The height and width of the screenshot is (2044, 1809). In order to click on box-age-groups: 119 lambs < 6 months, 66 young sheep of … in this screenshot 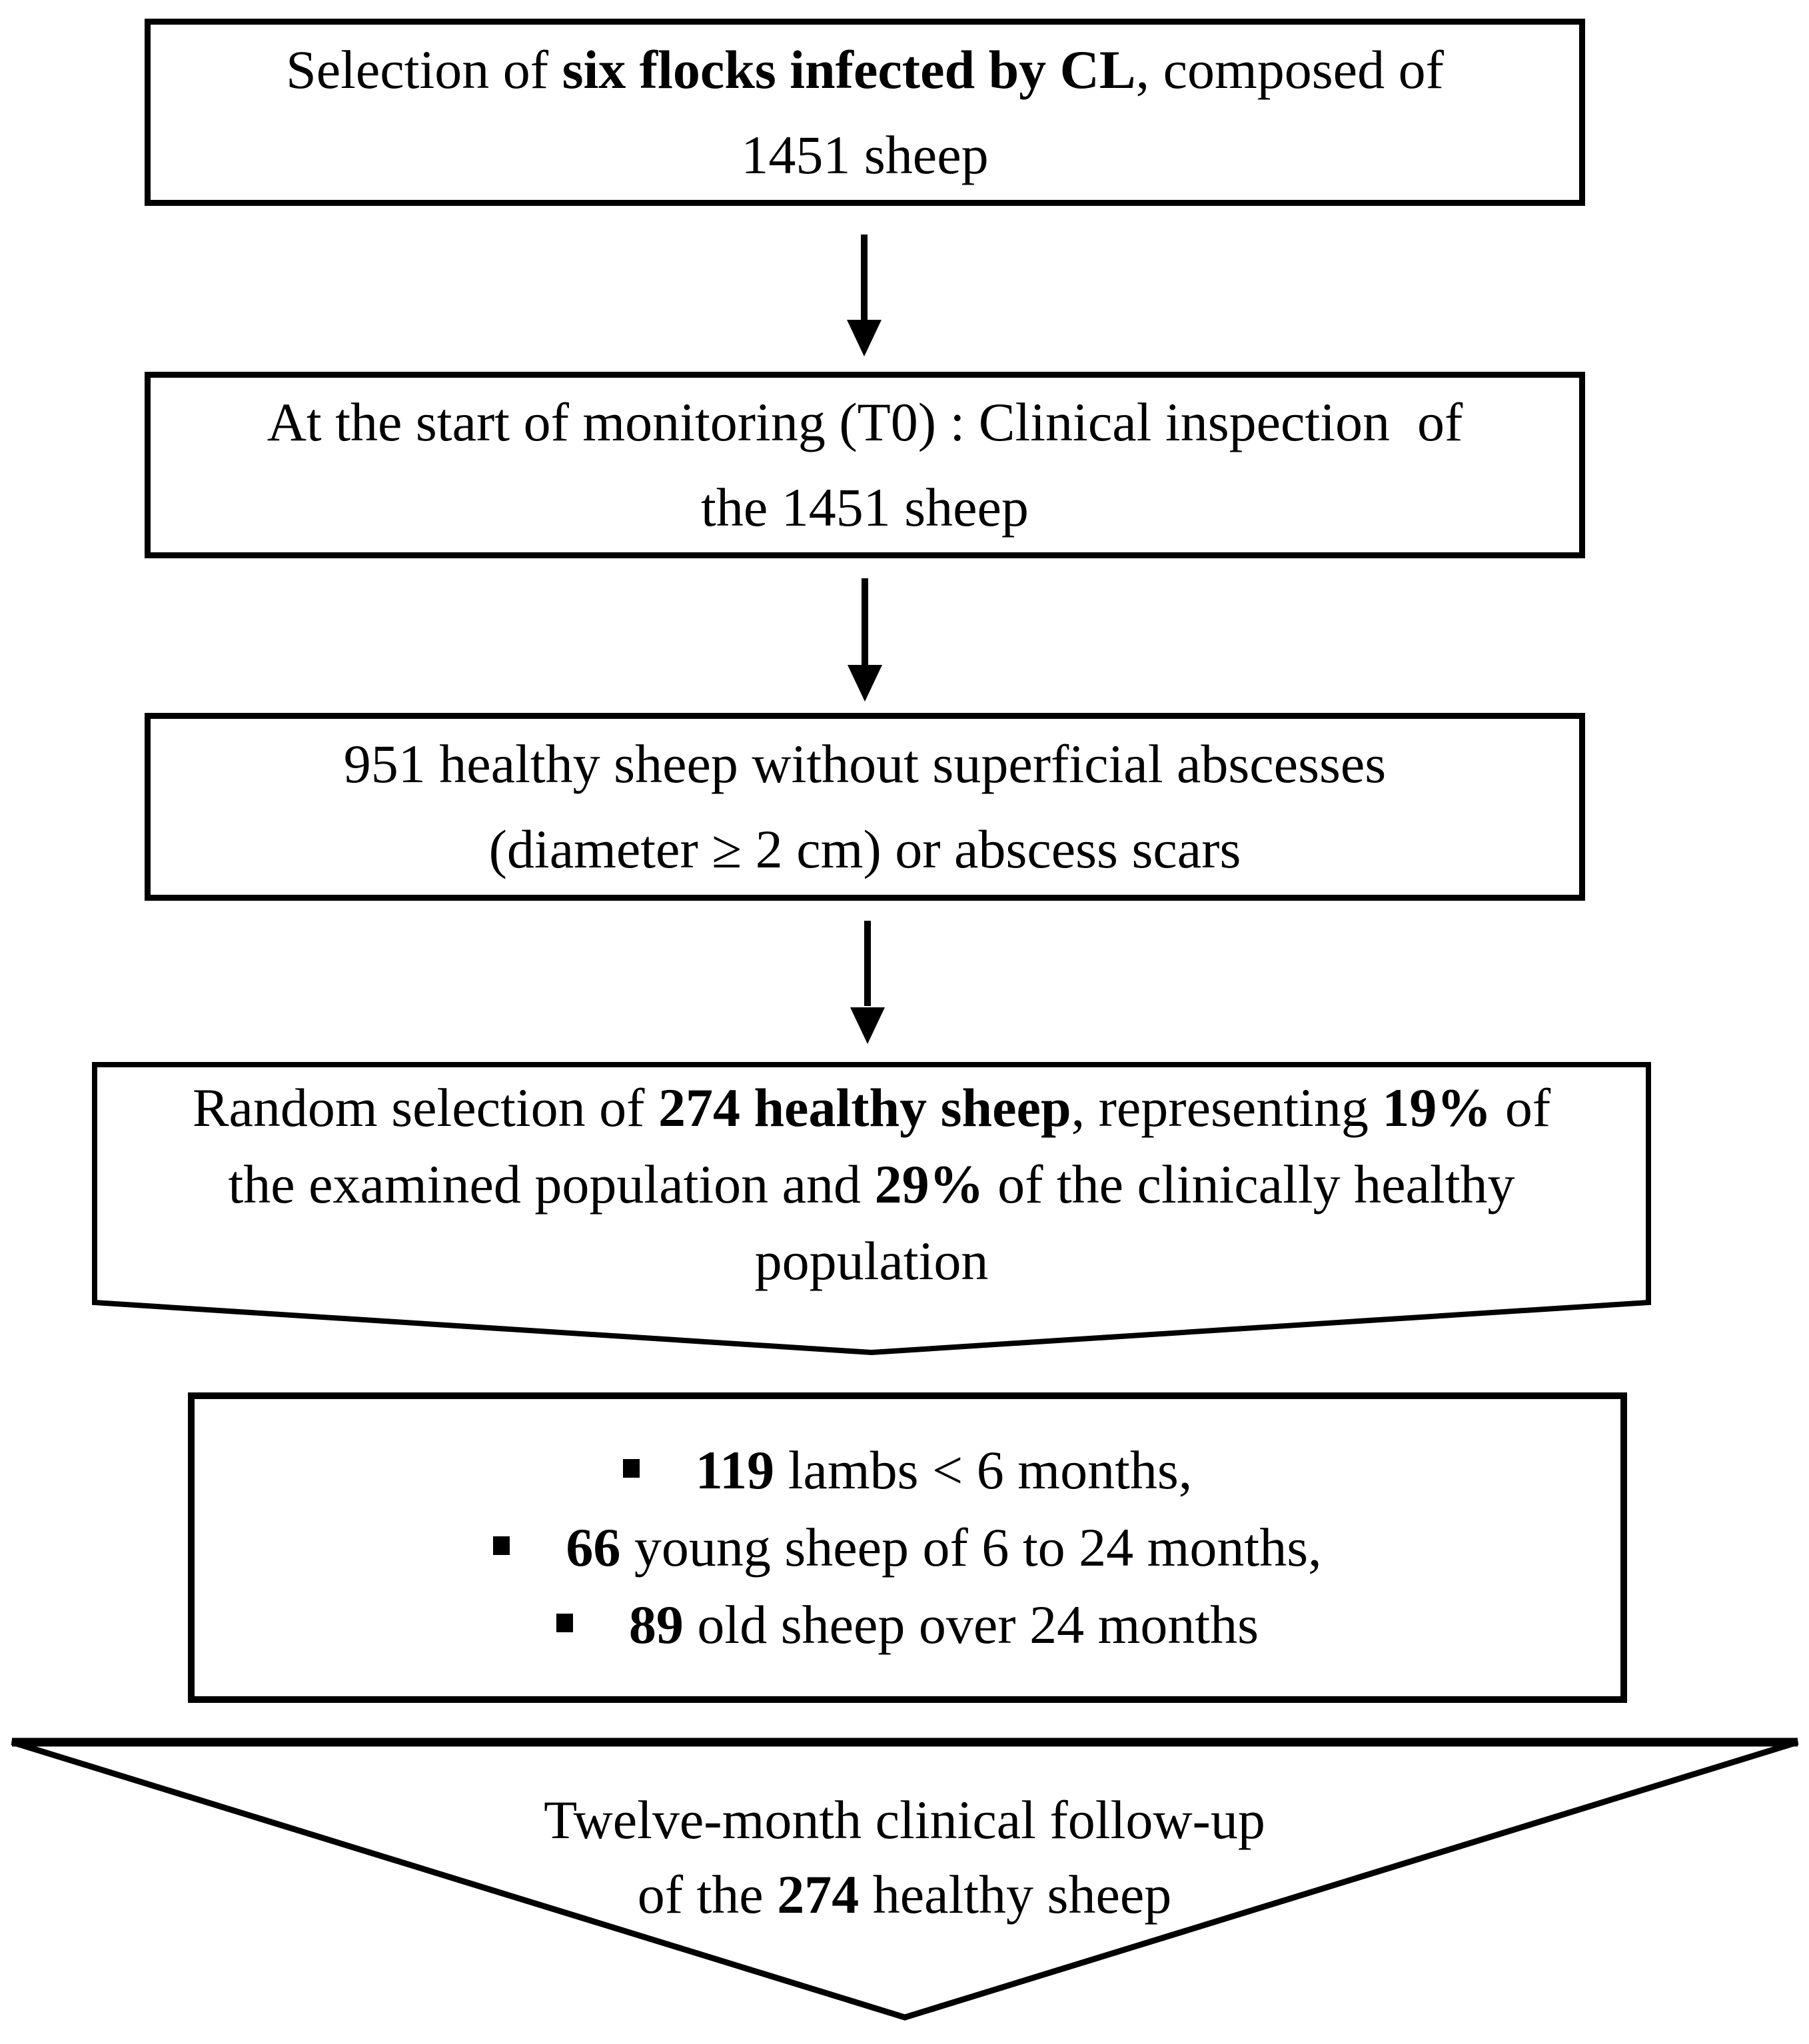, I will do `click(907, 1547)`.